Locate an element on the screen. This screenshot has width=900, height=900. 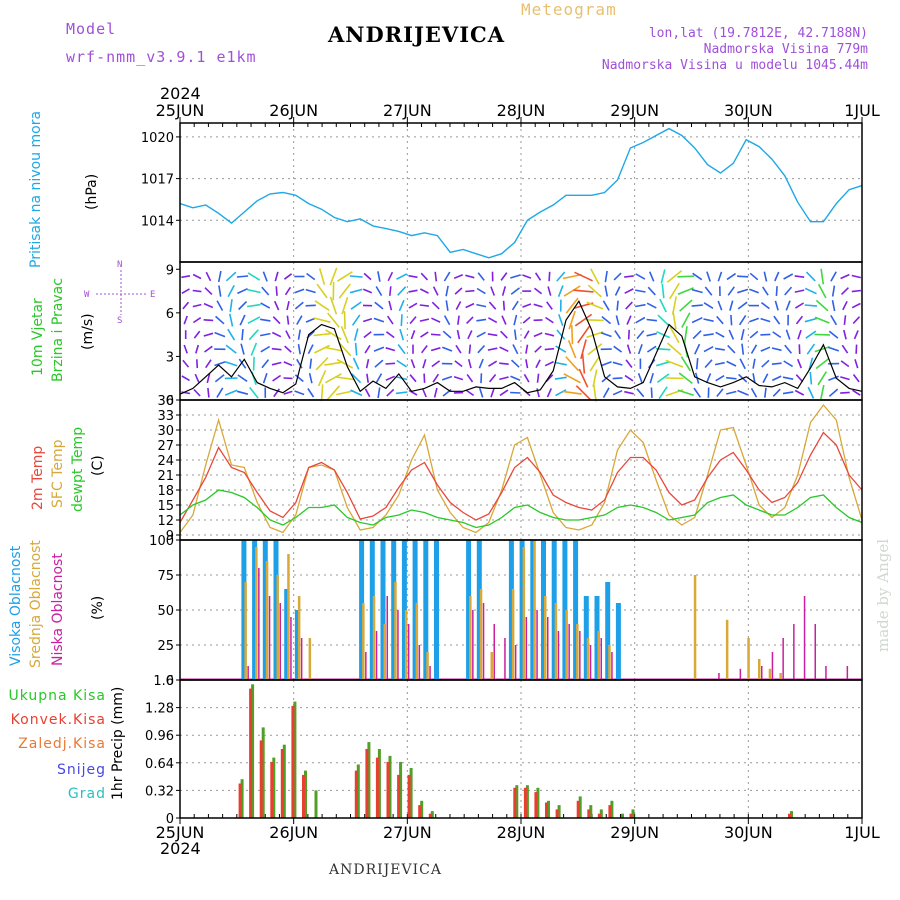
y-tick-label: 0 is located at coordinates (170, 819).